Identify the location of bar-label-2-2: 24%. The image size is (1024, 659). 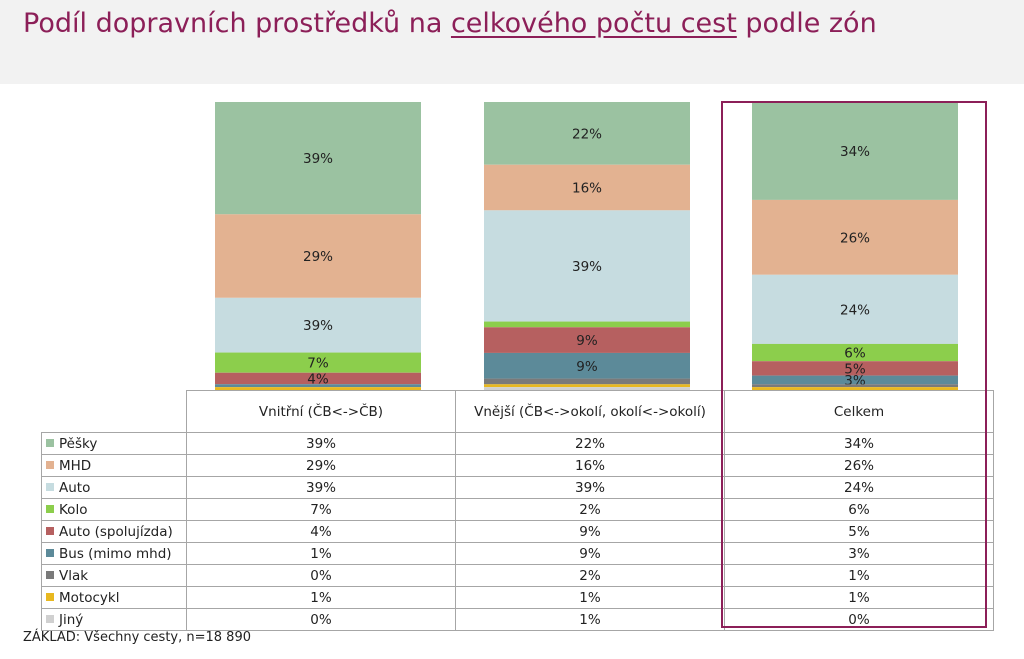
(855, 310).